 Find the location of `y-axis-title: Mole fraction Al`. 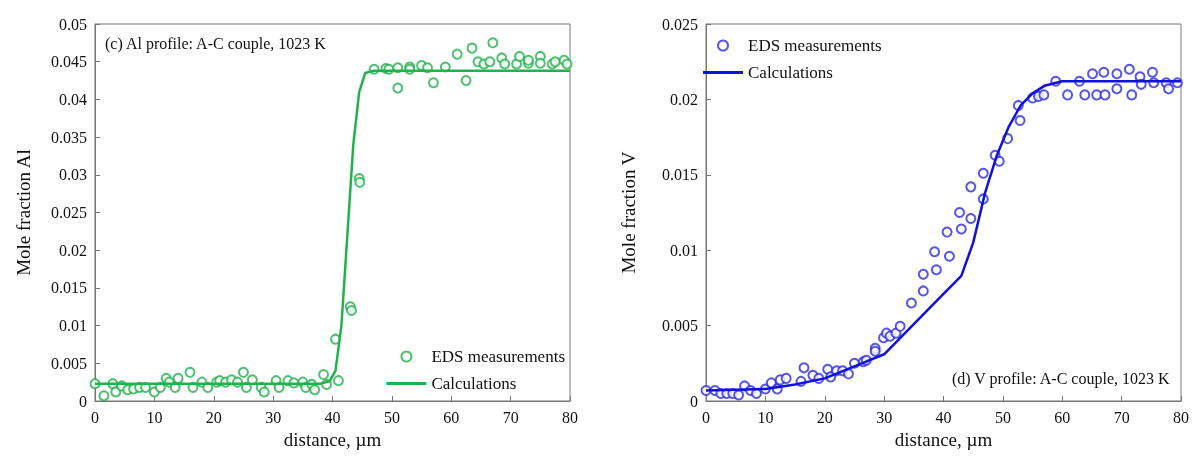

y-axis-title: Mole fraction Al is located at coordinates (23, 212).